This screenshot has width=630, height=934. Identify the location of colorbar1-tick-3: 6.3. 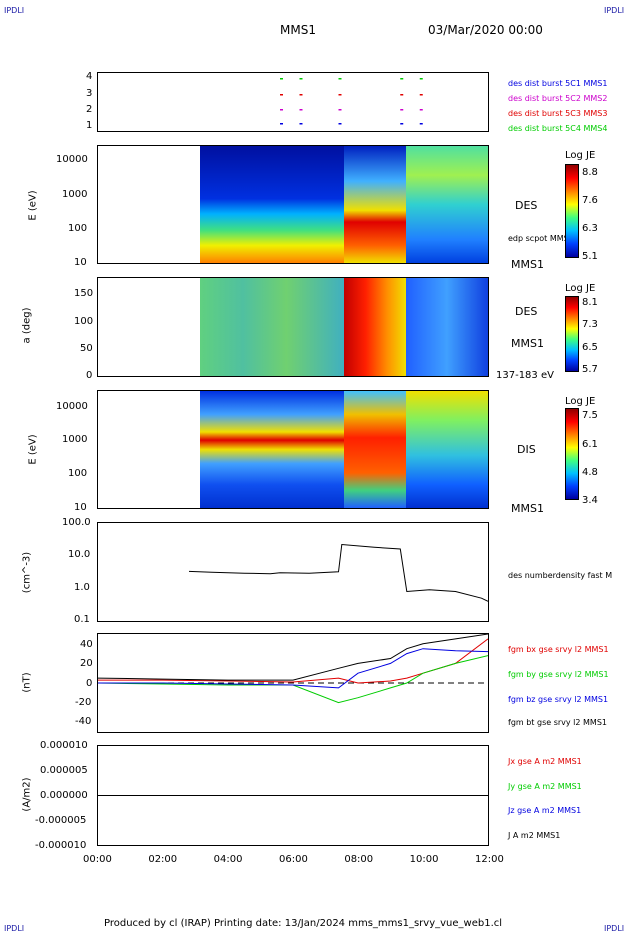
(590, 228).